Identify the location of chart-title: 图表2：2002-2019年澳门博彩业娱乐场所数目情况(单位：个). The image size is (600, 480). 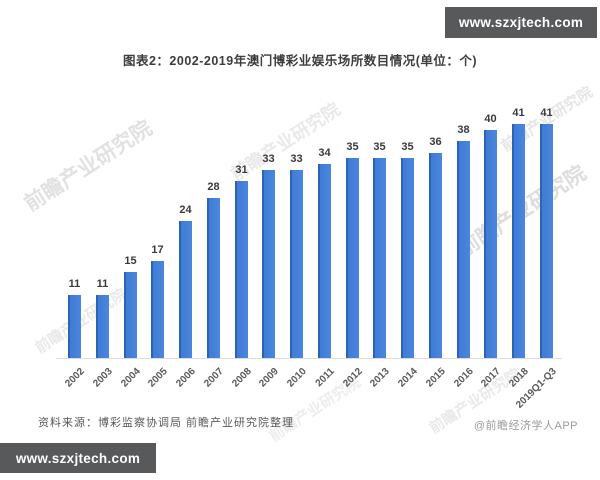
(300, 61).